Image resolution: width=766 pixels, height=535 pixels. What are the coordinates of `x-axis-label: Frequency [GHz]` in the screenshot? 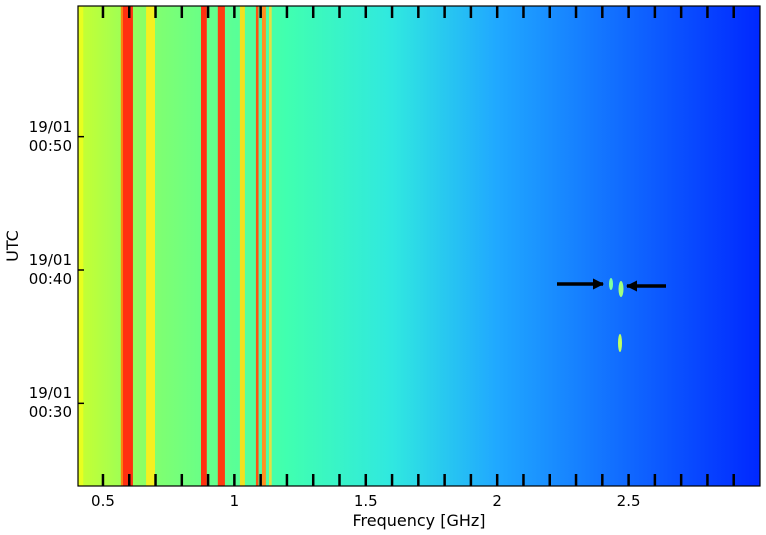 It's located at (418, 520).